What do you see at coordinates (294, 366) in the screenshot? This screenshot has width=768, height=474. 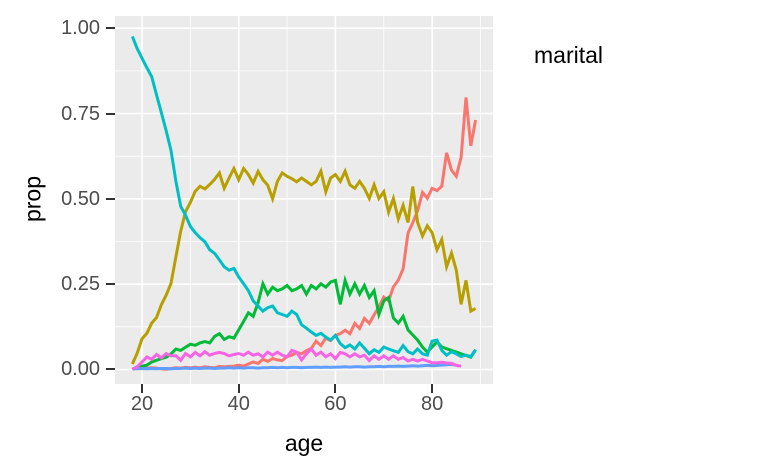 I see `line-no-answer` at bounding box center [294, 366].